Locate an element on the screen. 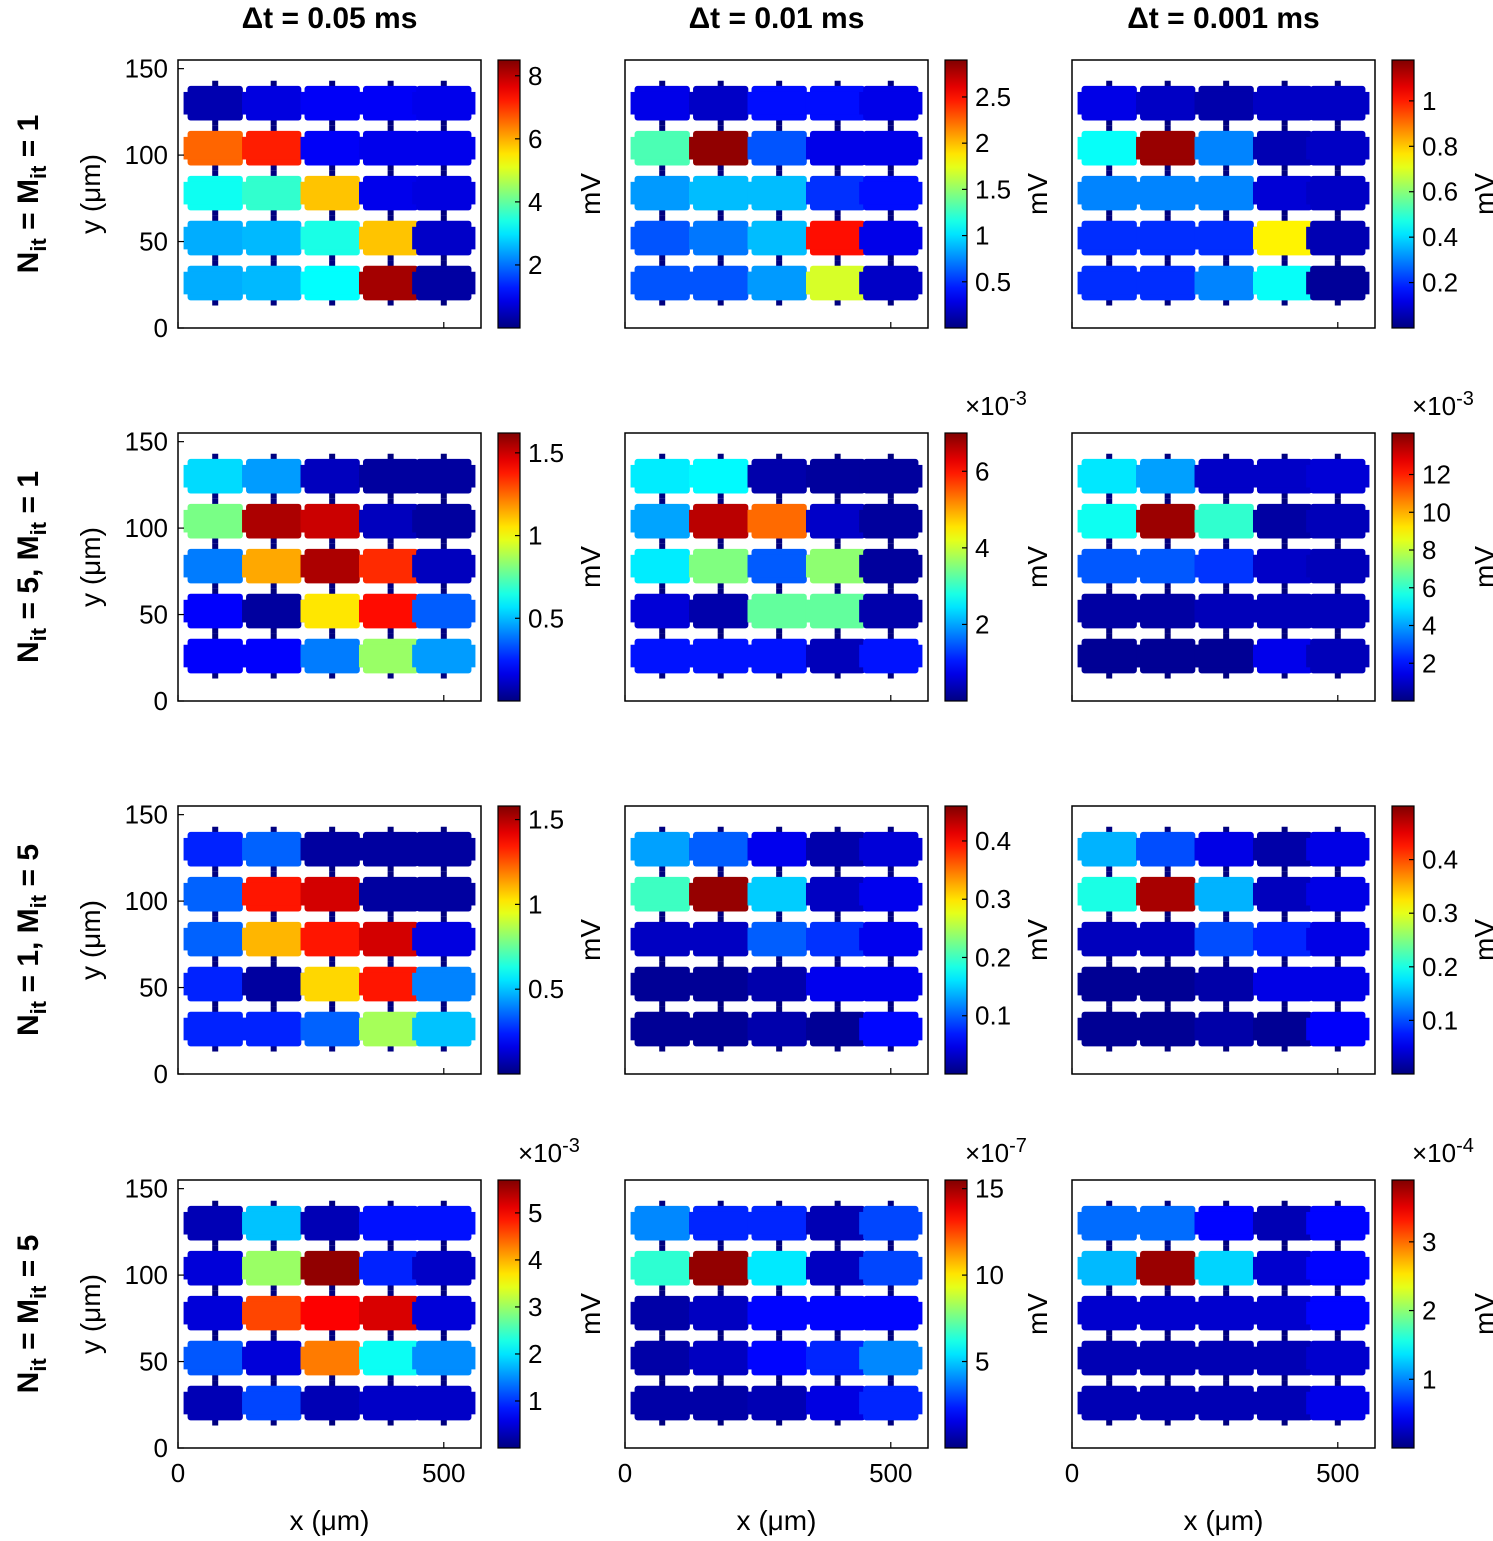  colorbar-tick-label: 0.4 is located at coordinates (1440, 237).